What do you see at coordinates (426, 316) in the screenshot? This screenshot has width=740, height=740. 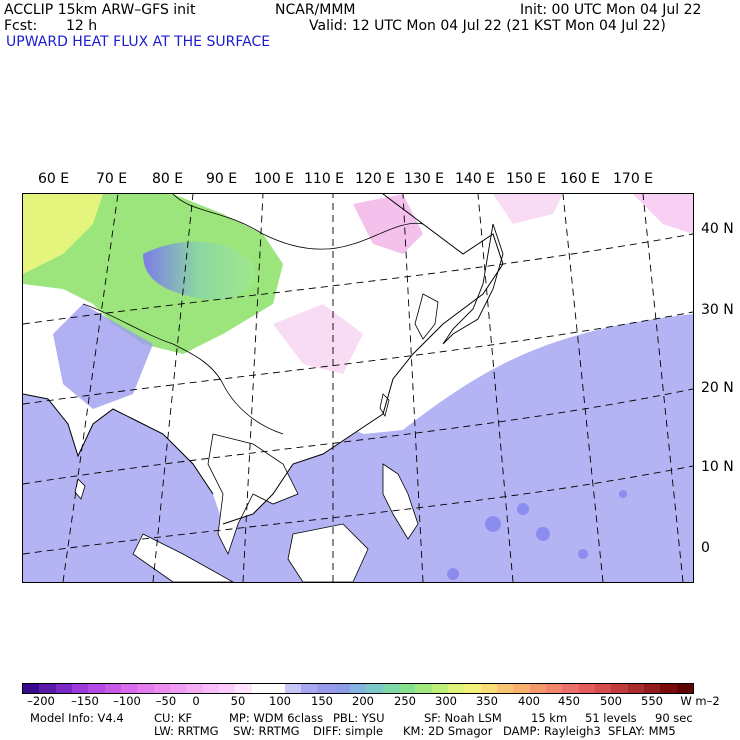 I see `korea` at bounding box center [426, 316].